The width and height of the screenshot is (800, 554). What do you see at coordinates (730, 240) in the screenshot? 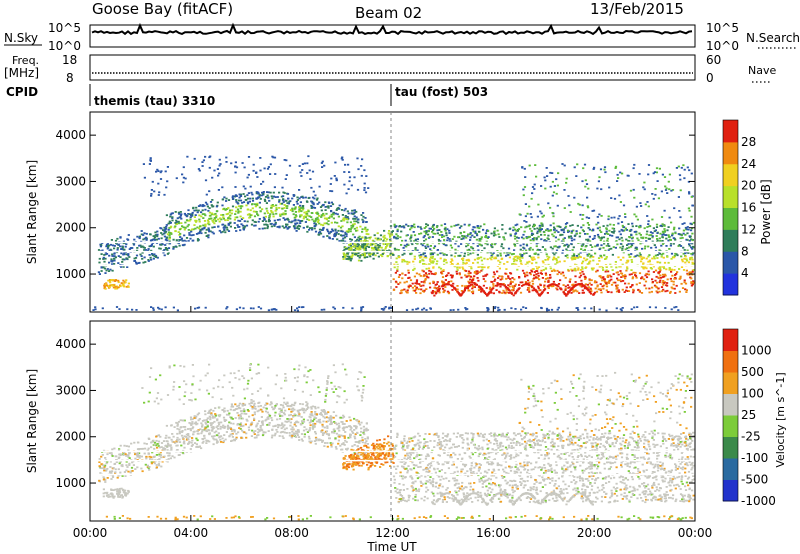
I see `power-colorbar-segment` at bounding box center [730, 240].